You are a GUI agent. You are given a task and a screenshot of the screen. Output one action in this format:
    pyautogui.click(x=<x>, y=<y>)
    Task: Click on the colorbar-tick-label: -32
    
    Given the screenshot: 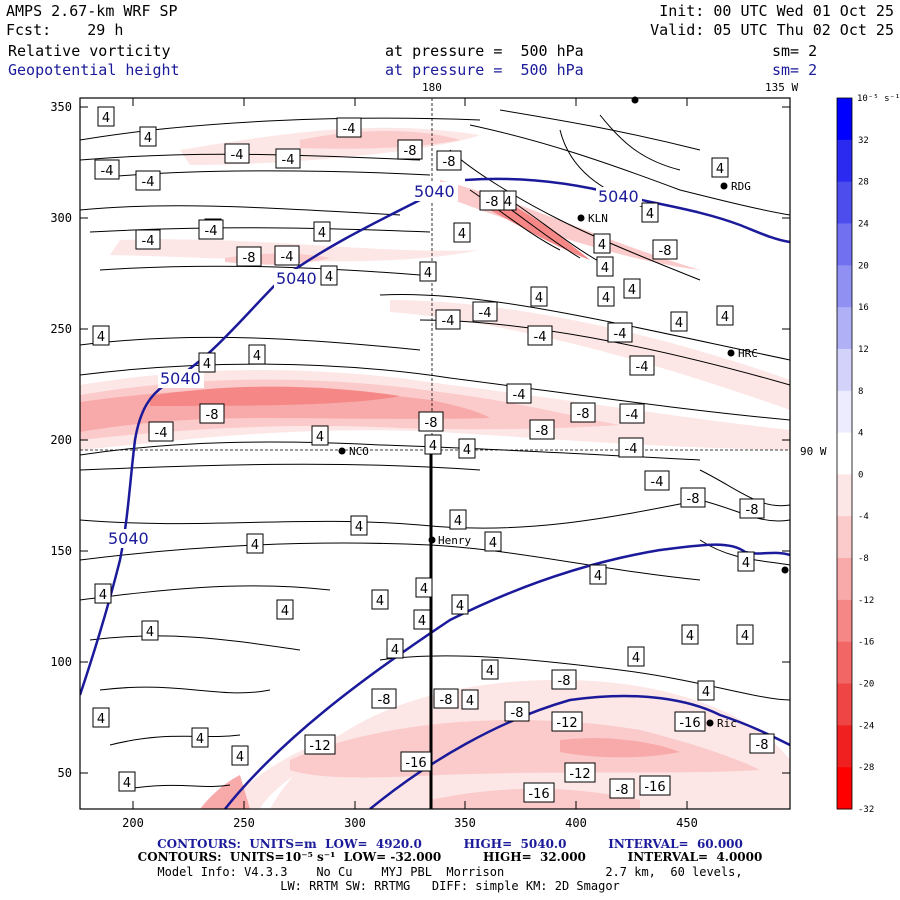 What is the action you would take?
    pyautogui.click(x=866, y=810)
    